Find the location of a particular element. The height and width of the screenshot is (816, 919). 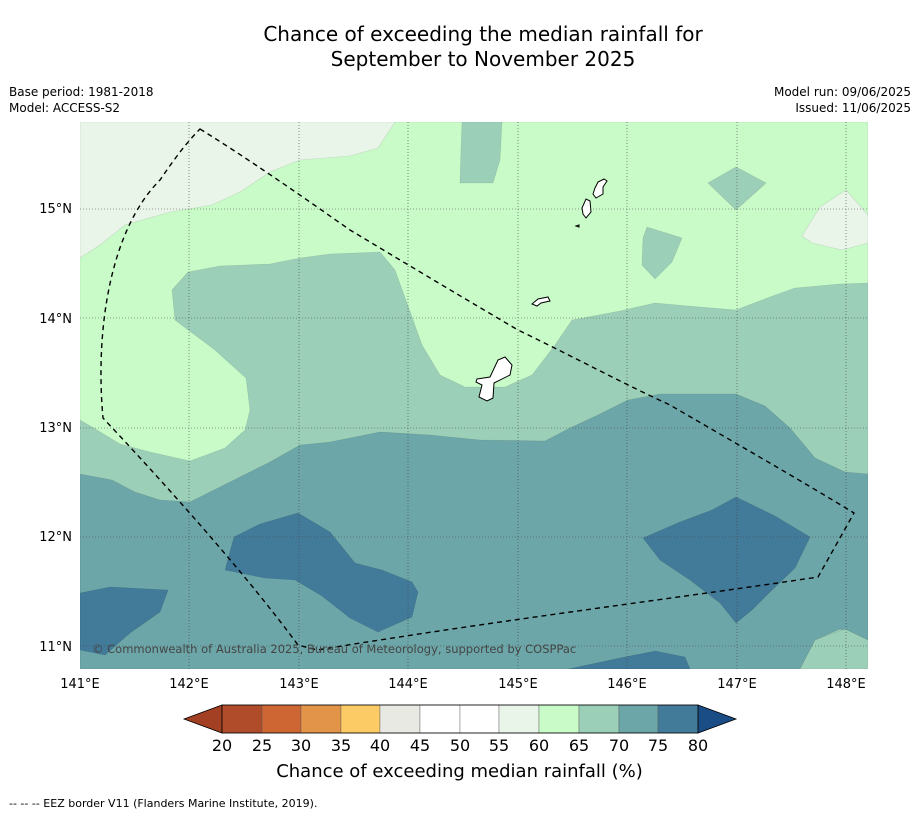

colorbar-outline is located at coordinates (460, 719).